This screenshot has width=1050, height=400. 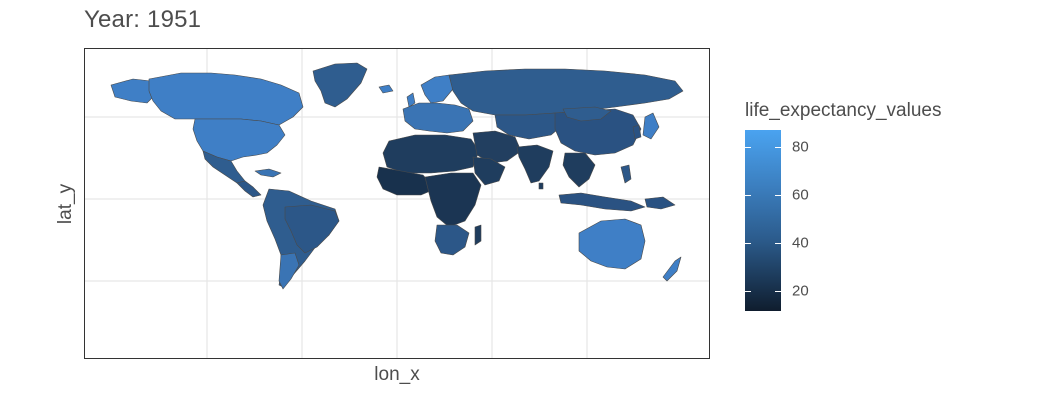 What do you see at coordinates (452, 240) in the screenshot?
I see `region-southern-africa` at bounding box center [452, 240].